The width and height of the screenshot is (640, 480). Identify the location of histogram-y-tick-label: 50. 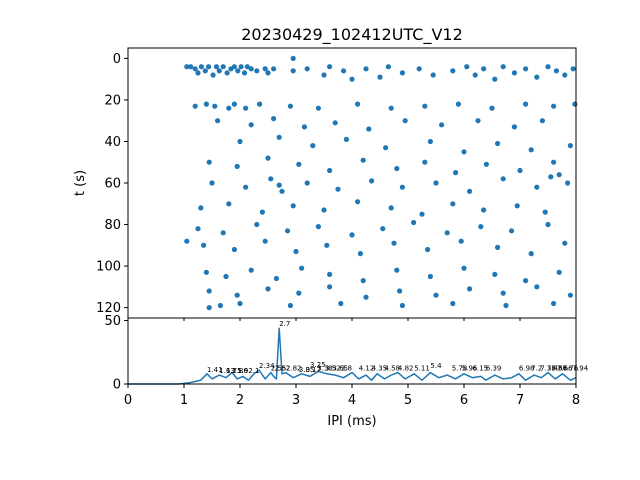
(112, 321).